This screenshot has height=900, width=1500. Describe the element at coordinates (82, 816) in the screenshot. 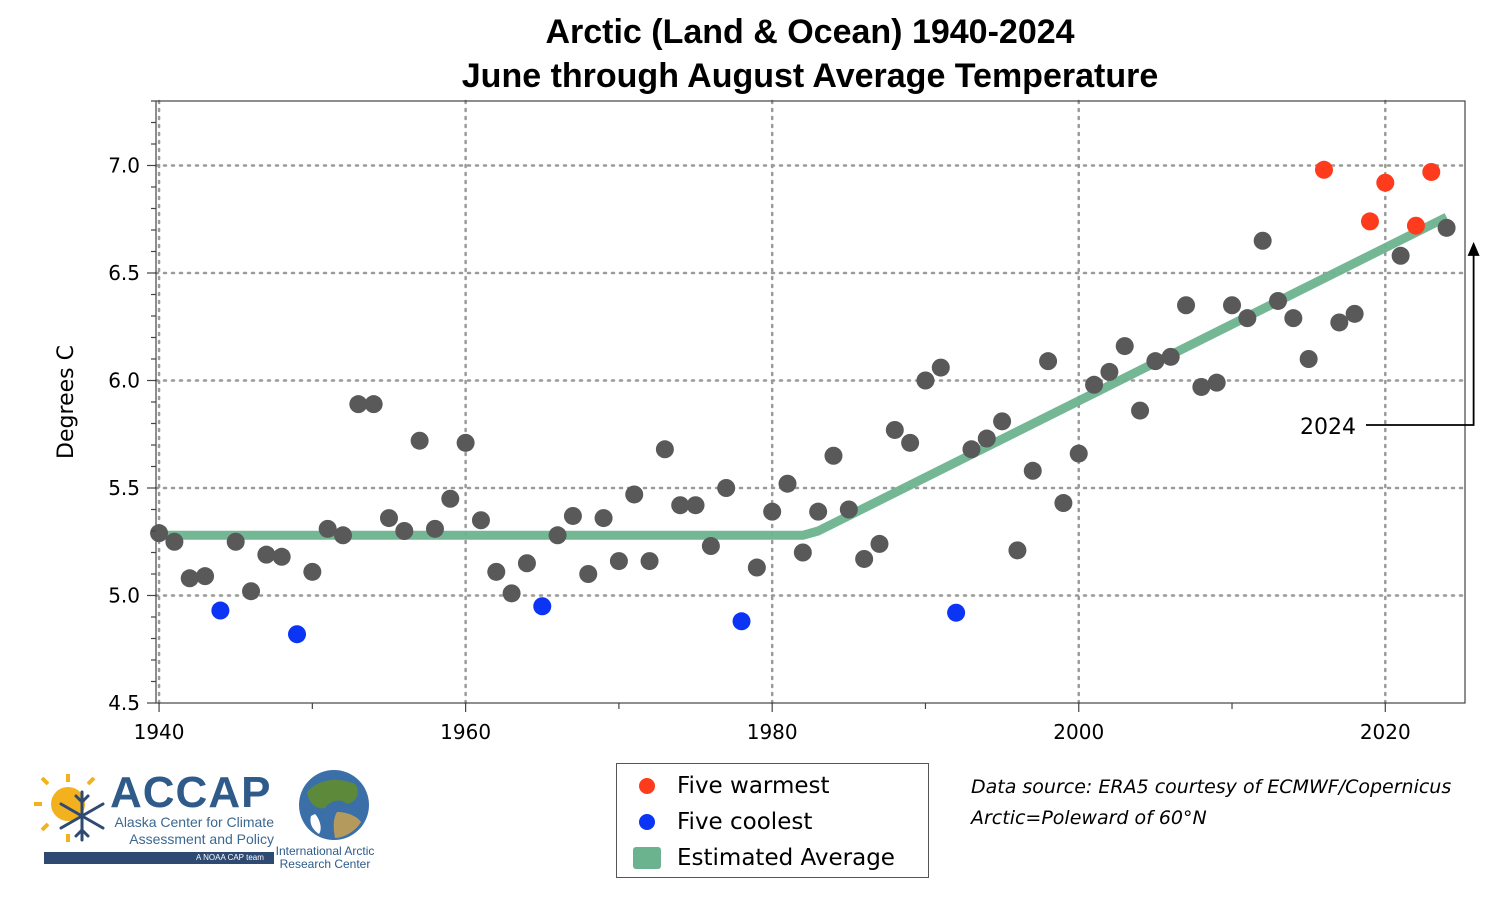

I see `snowflake-icon` at that location.